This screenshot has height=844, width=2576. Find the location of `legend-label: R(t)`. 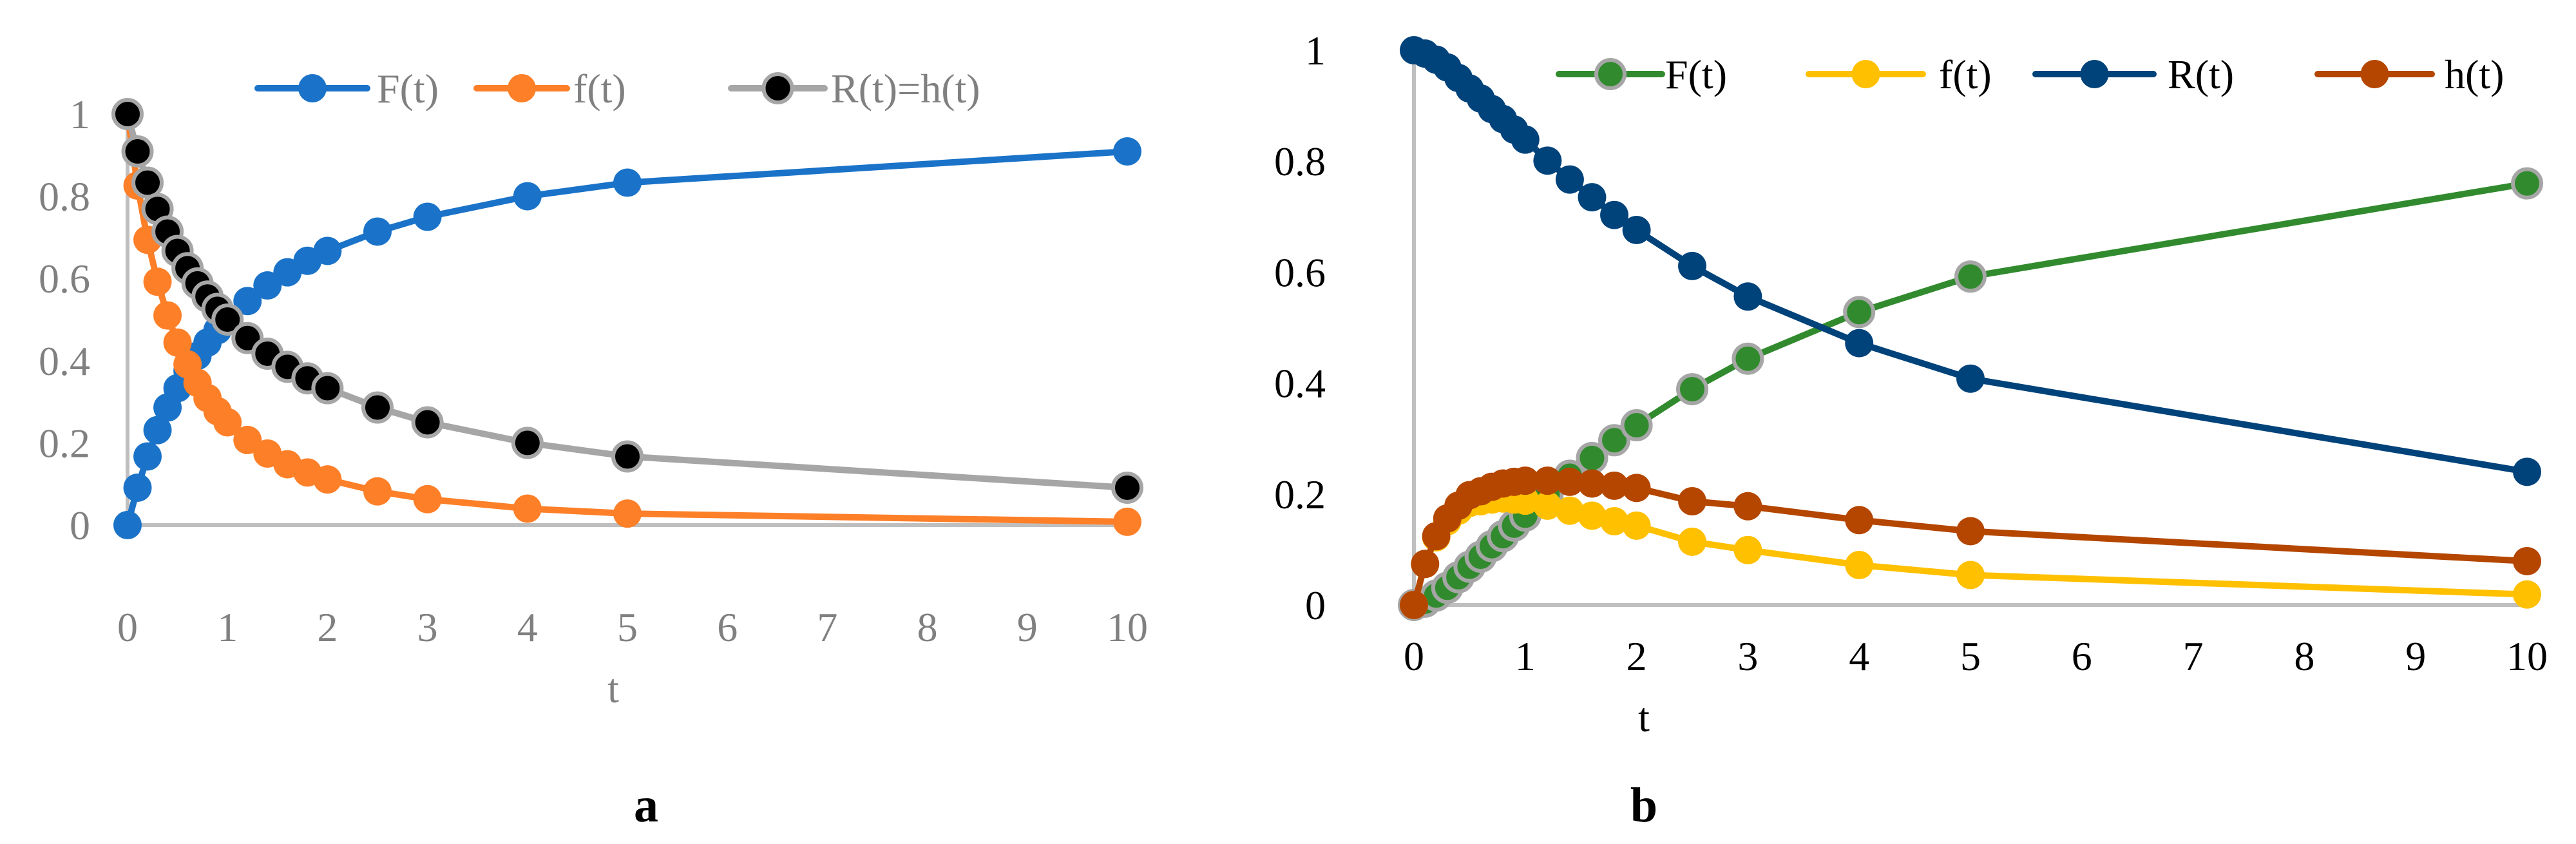

legend-label: R(t) is located at coordinates (2201, 74).